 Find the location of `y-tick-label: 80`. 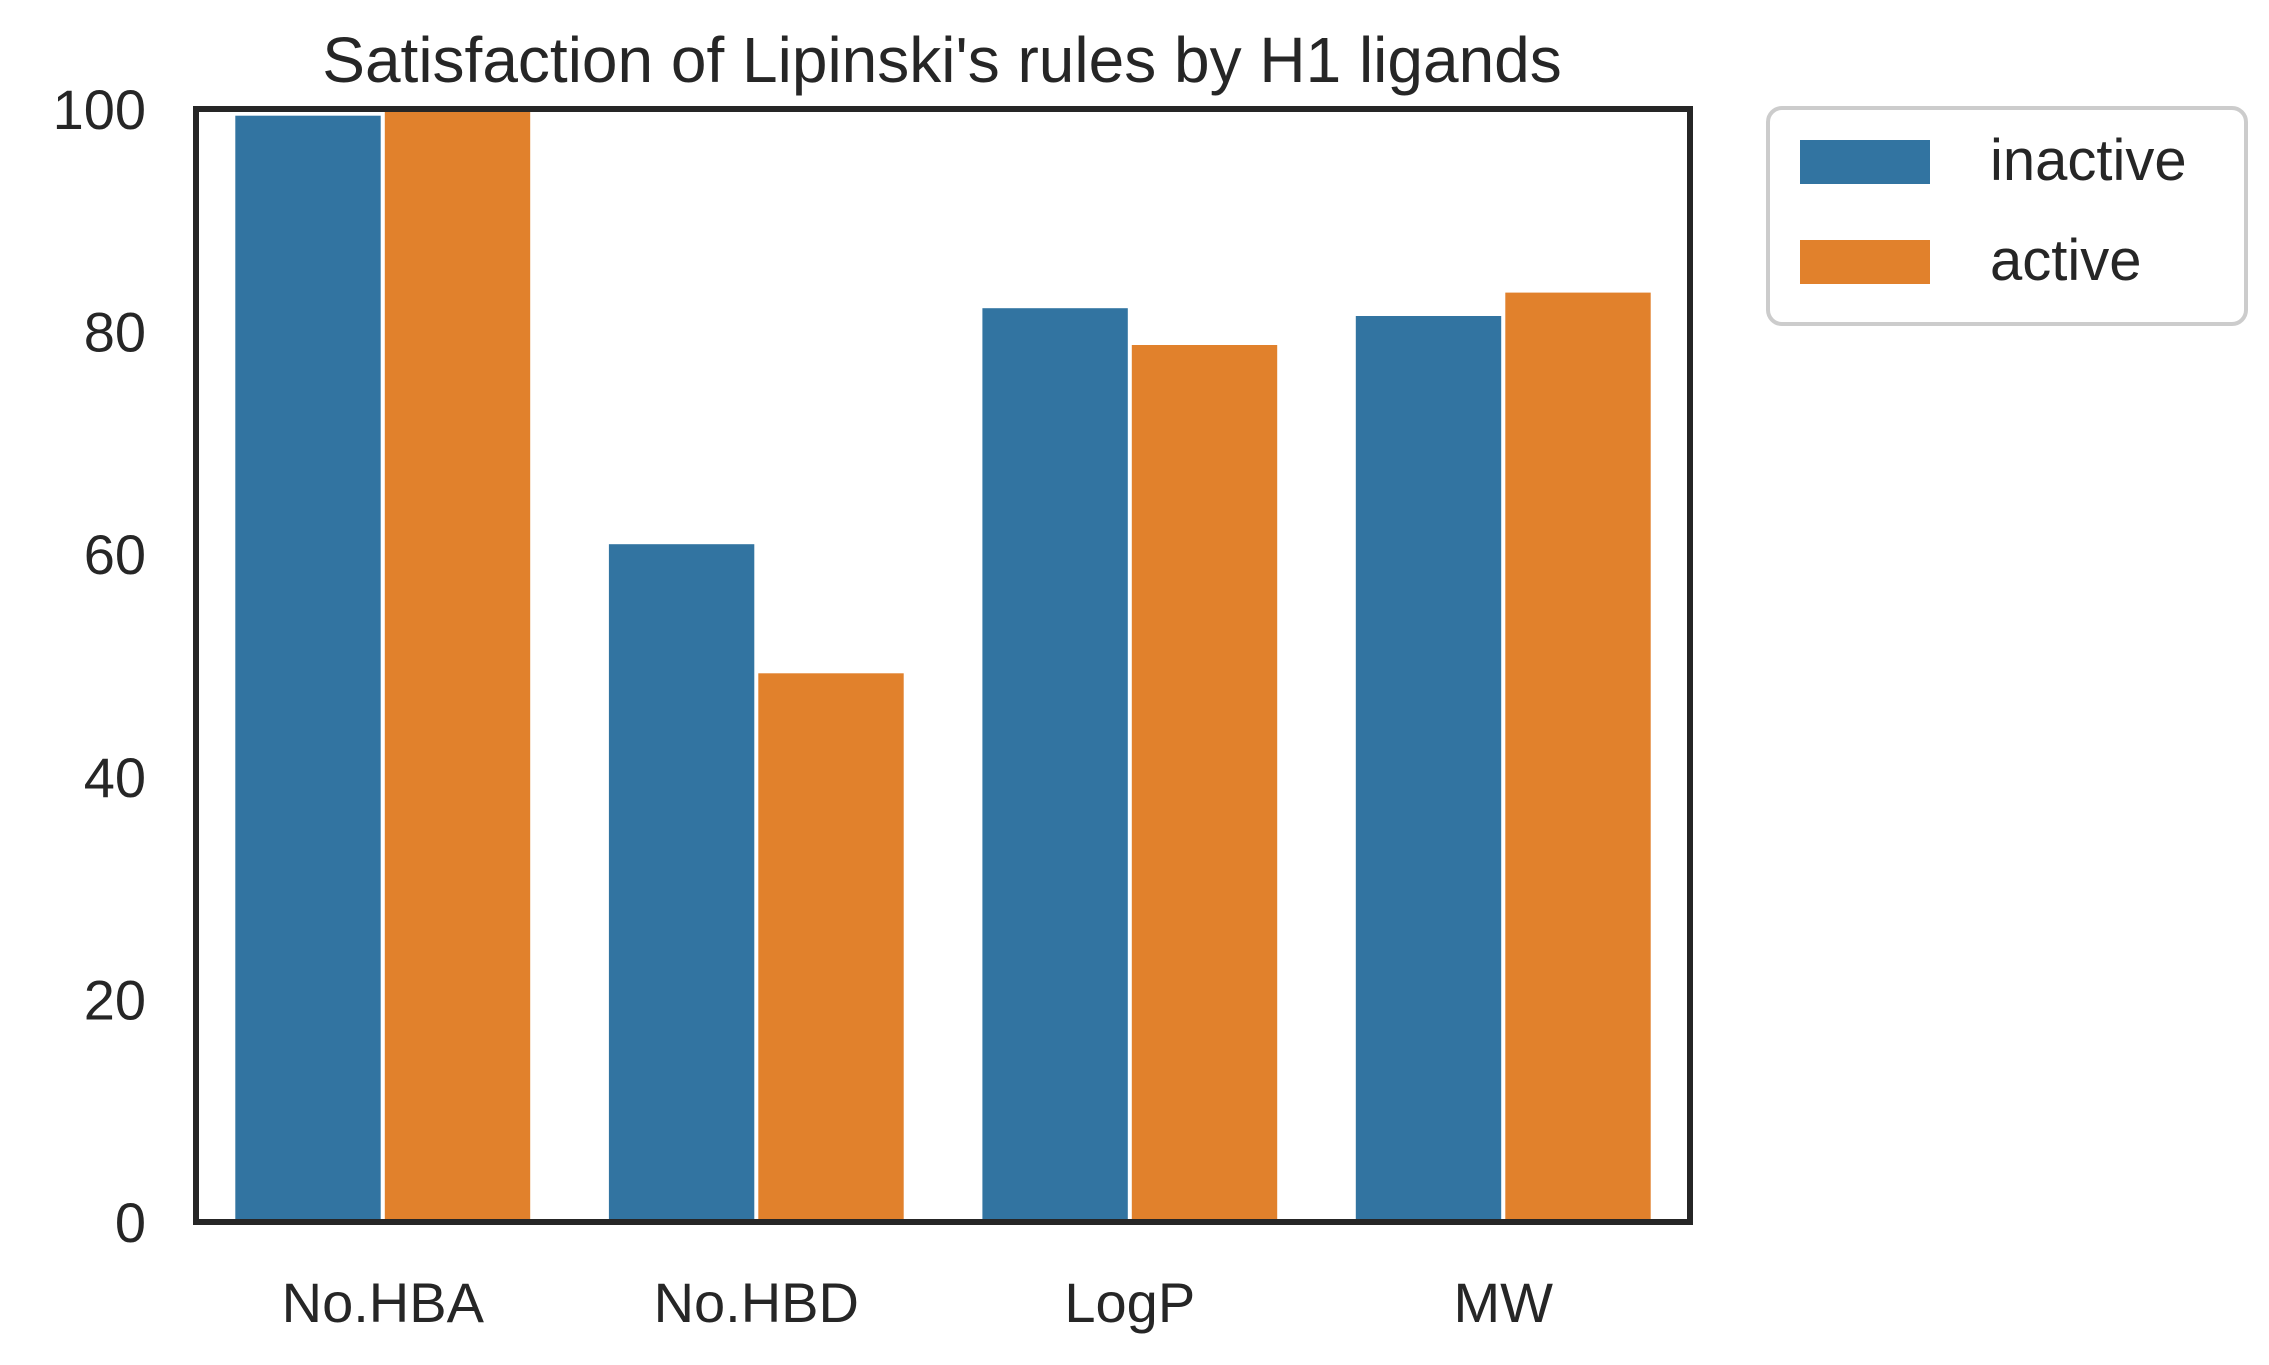

y-tick-label: 80 is located at coordinates (115, 332).